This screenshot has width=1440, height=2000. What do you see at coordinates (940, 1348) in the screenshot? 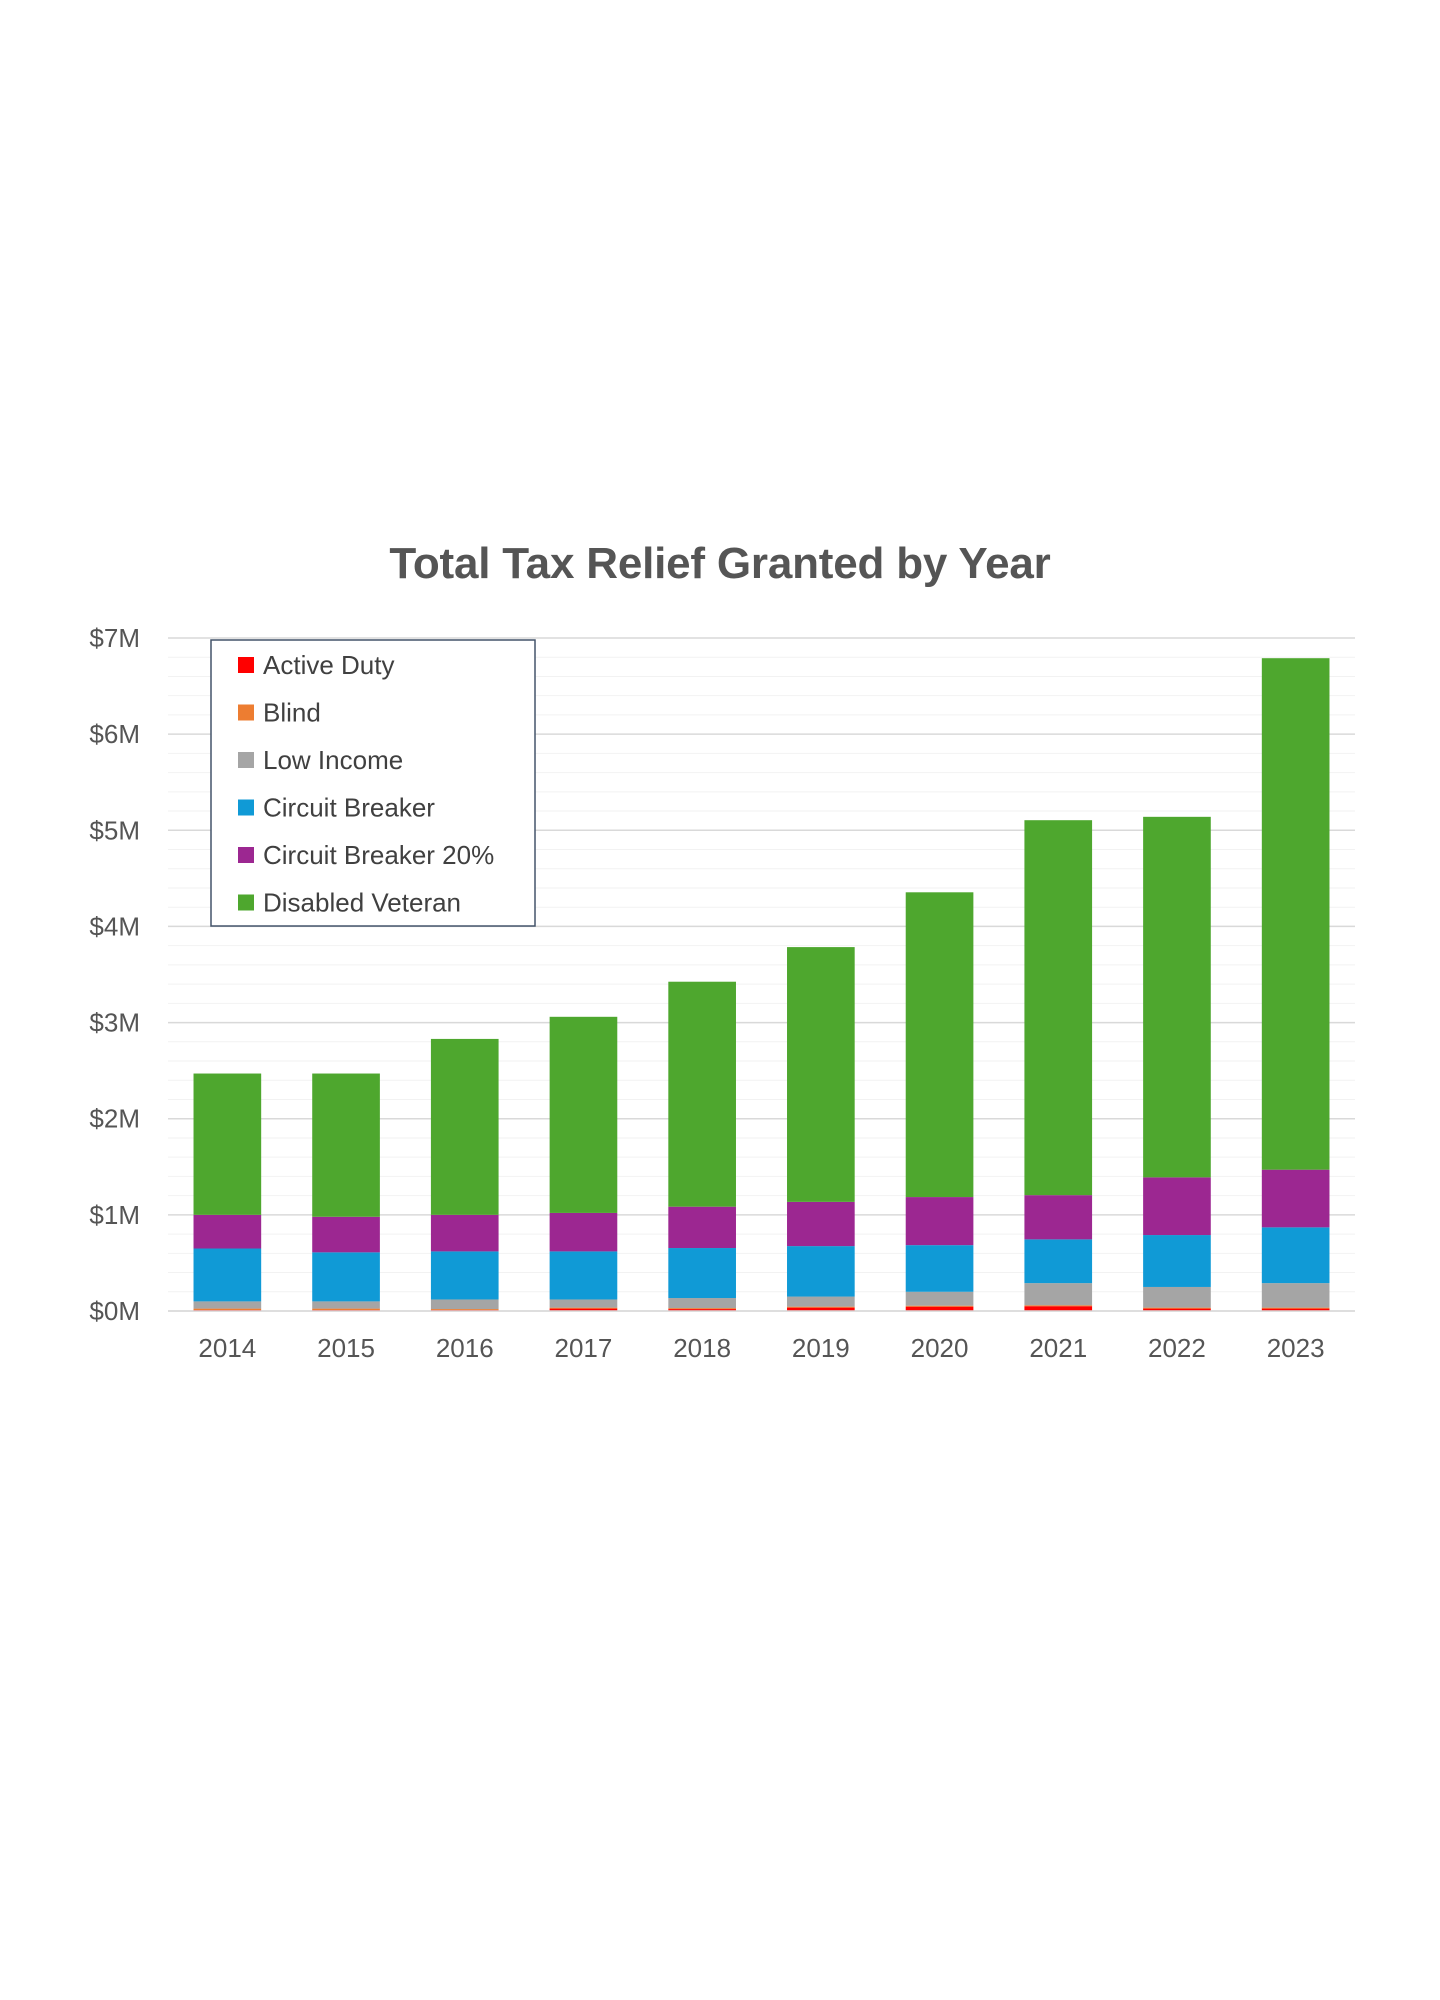
I see `x-tick-label: 2020` at bounding box center [940, 1348].